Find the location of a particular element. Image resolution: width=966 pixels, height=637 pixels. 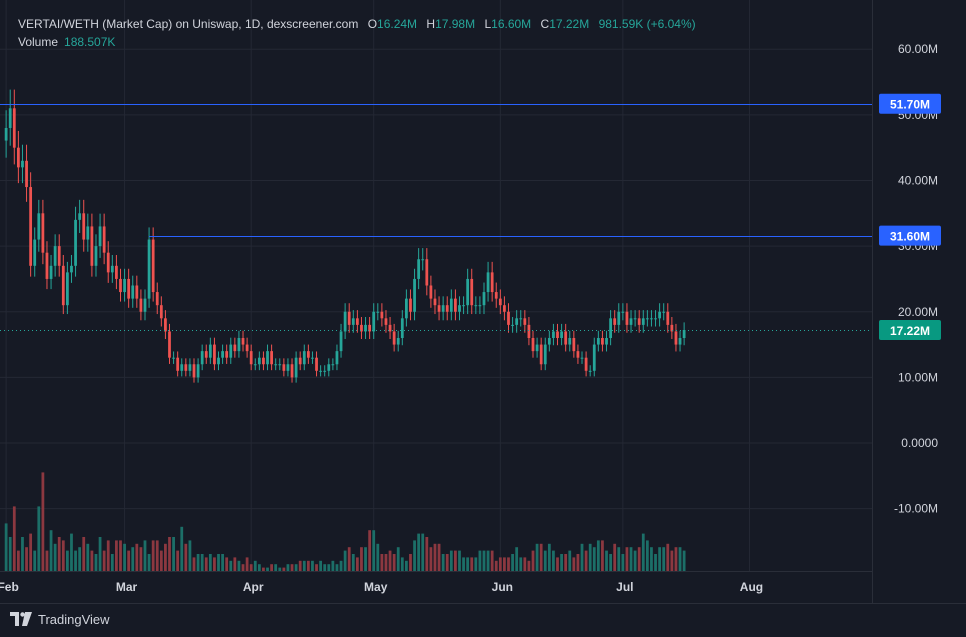

tradingview-brand: TradingView is located at coordinates (60, 619).